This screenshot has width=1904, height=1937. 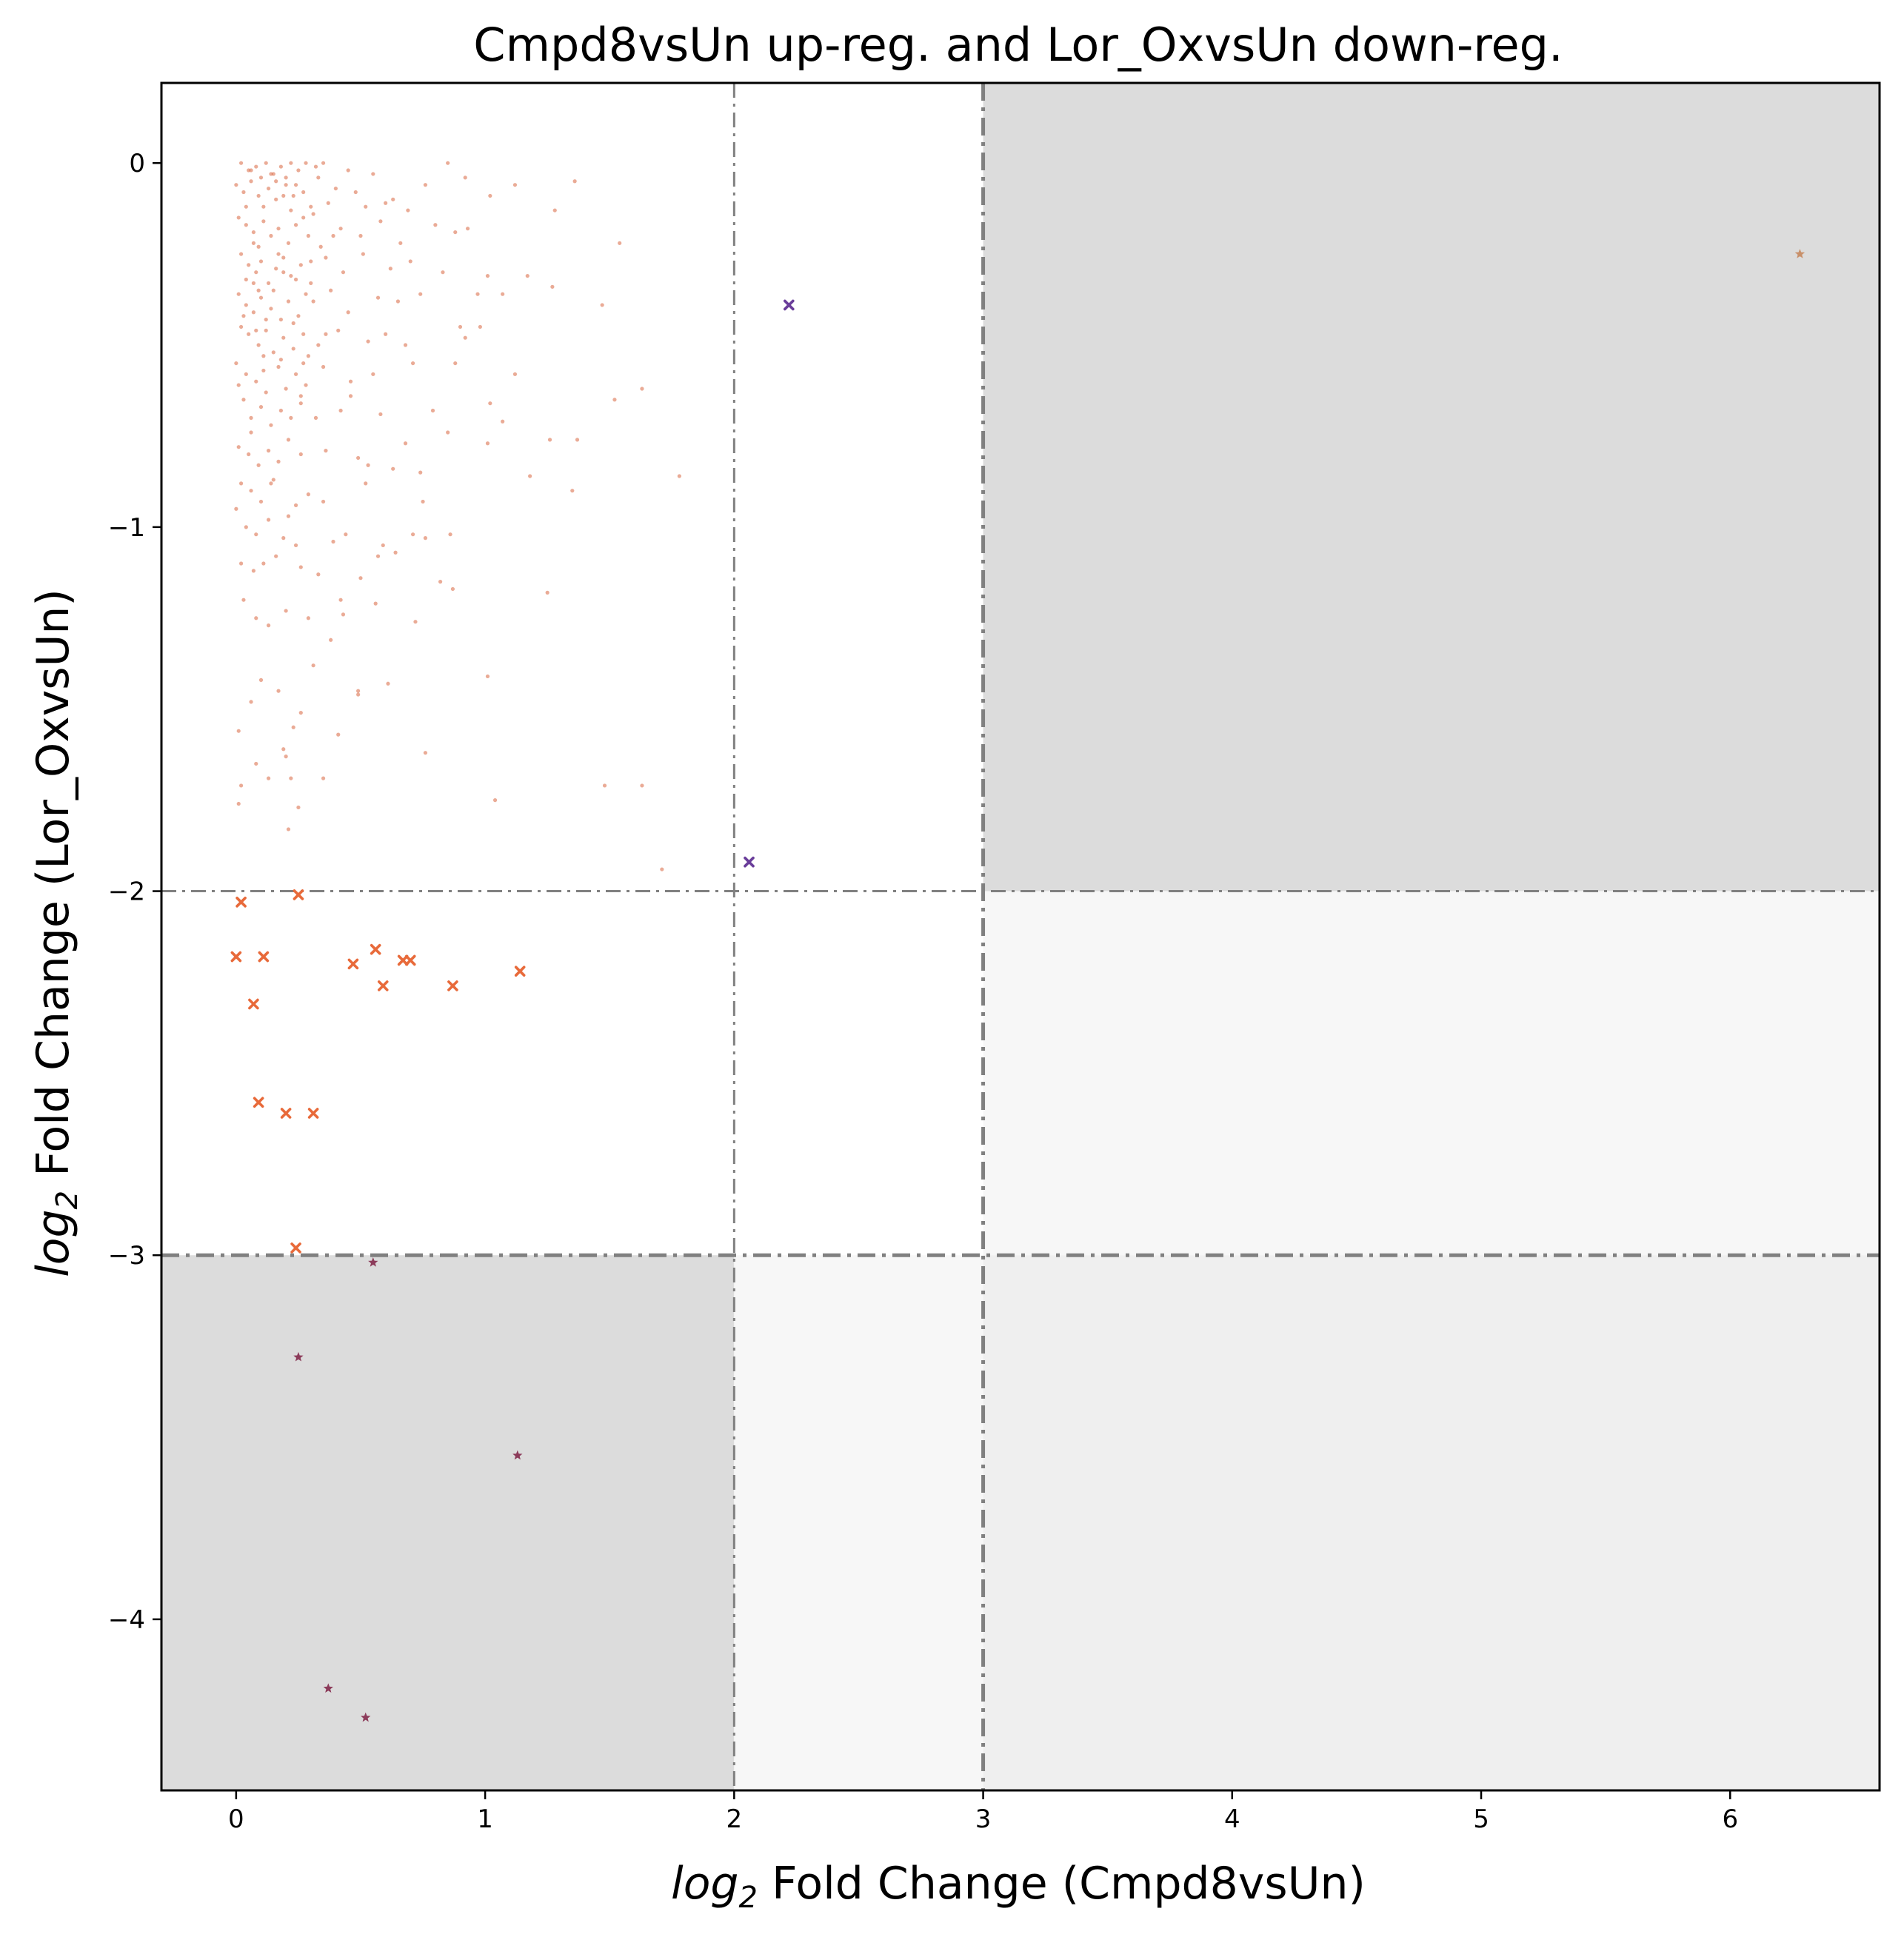 What do you see at coordinates (127, 1256) in the screenshot?
I see `y-tick-label: −3` at bounding box center [127, 1256].